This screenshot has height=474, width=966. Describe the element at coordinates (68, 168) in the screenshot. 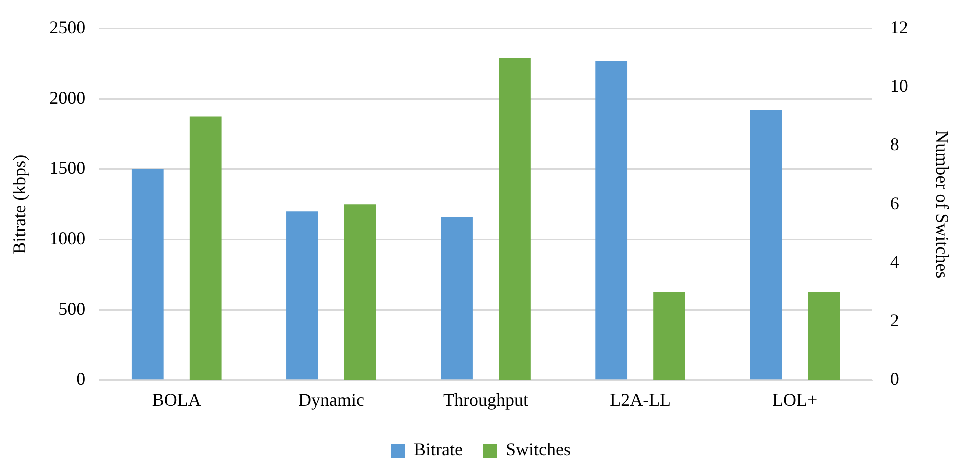

I see `y-tick-label: 1500` at that location.